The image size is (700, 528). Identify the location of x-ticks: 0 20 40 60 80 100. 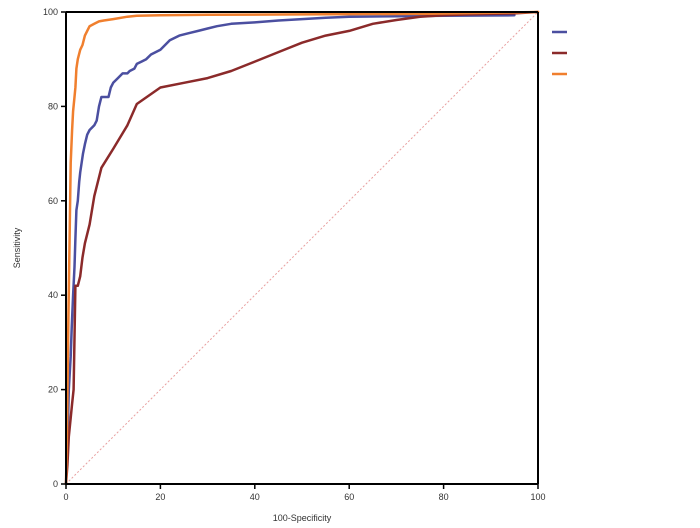
(304, 493).